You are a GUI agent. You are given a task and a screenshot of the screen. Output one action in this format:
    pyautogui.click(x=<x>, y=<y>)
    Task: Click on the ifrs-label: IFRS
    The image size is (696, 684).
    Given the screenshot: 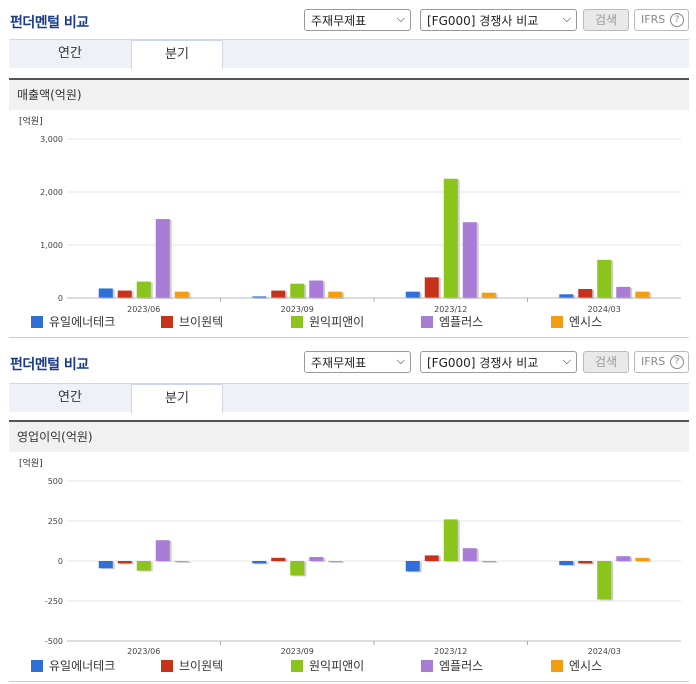 What is the action you would take?
    pyautogui.click(x=653, y=19)
    